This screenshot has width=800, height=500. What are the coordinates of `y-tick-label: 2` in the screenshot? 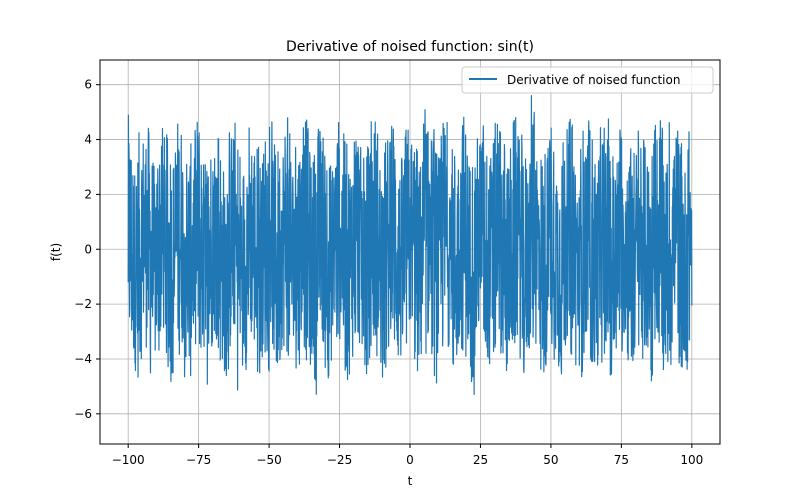 It's located at (88, 194).